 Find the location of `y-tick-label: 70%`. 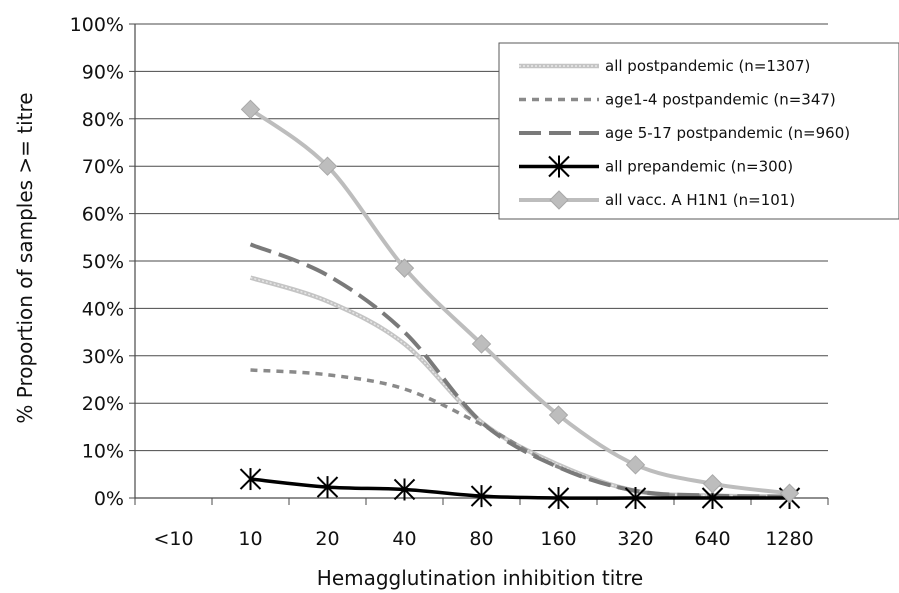

y-tick-label: 70% is located at coordinates (103, 167).